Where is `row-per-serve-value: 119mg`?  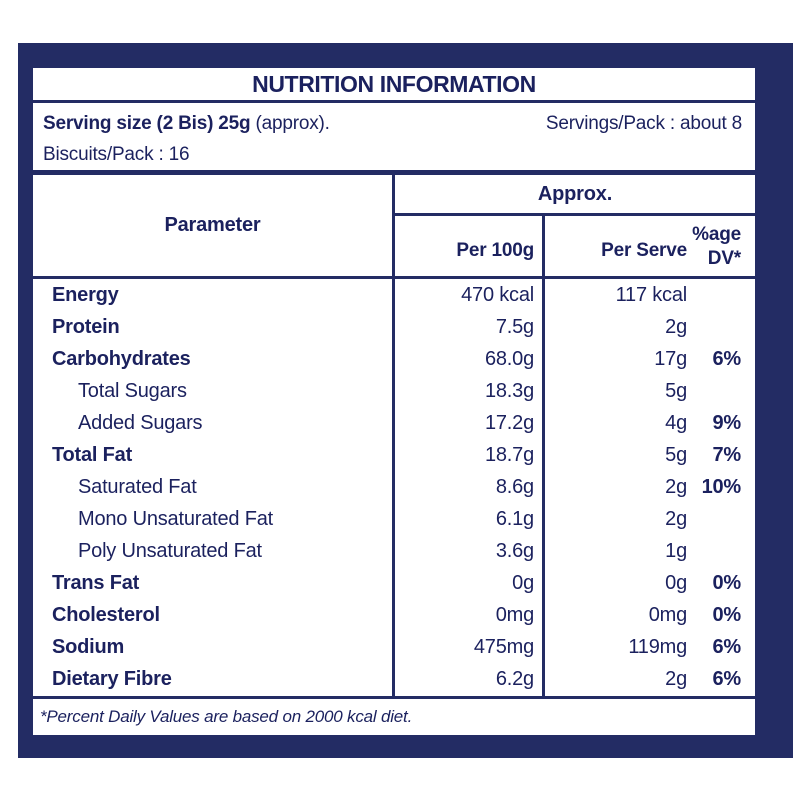
row-per-serve-value: 119mg is located at coordinates (657, 647).